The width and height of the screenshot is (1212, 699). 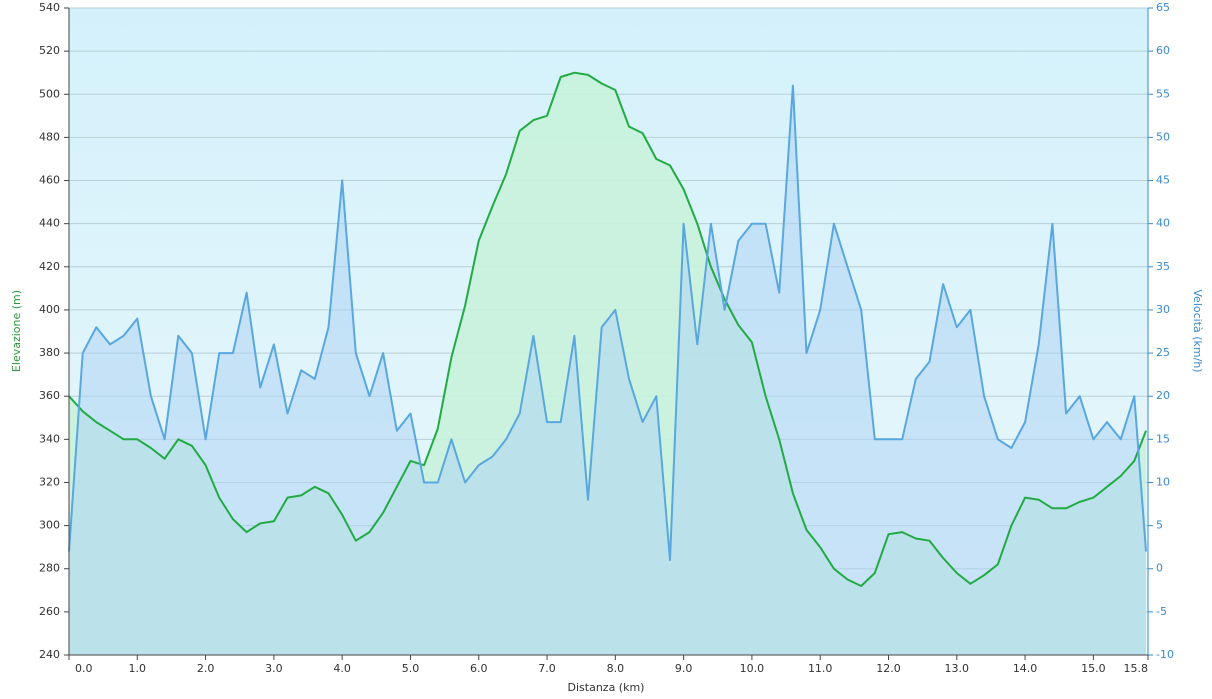 What do you see at coordinates (49, 136) in the screenshot?
I see `y-tick-label: 480` at bounding box center [49, 136].